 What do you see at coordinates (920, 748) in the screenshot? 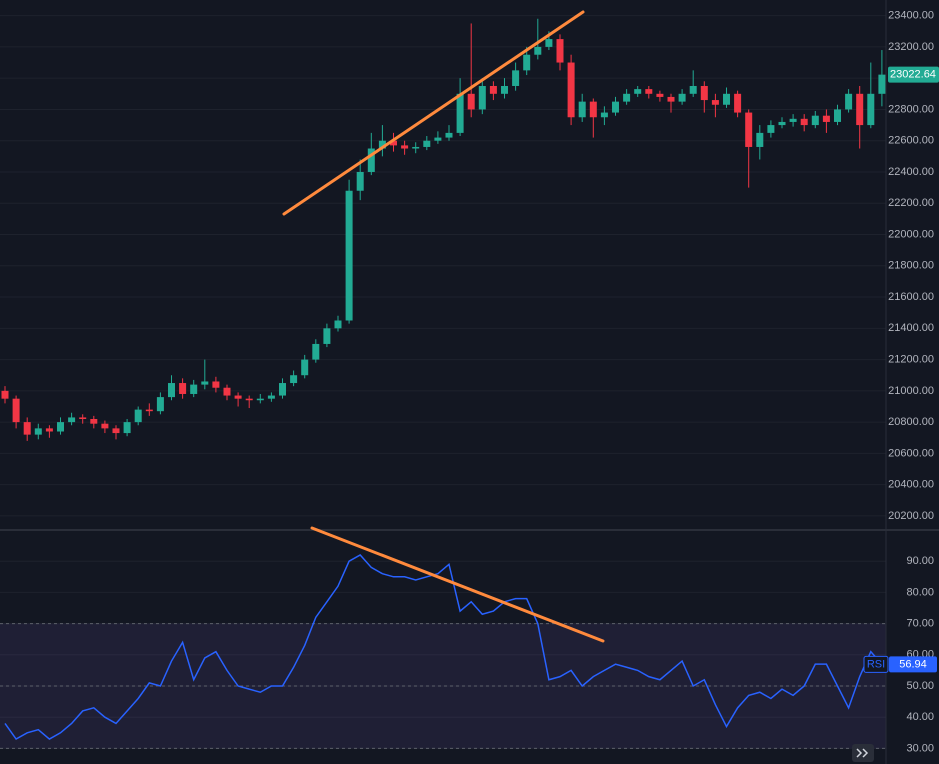
I see `y-tick-label: 30.00` at bounding box center [920, 748].